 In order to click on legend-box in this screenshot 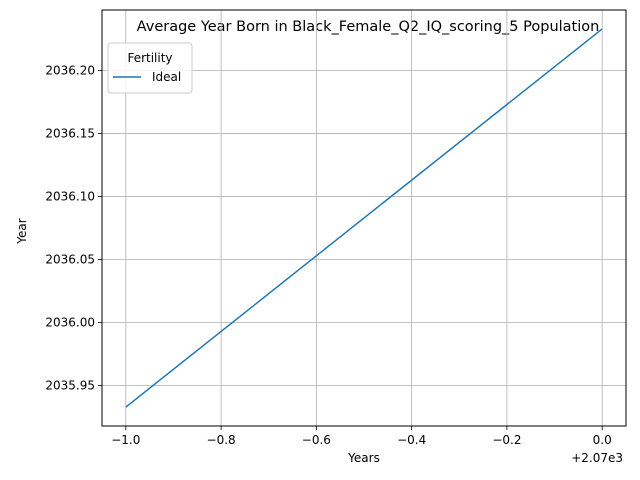, I will do `click(150, 68)`.